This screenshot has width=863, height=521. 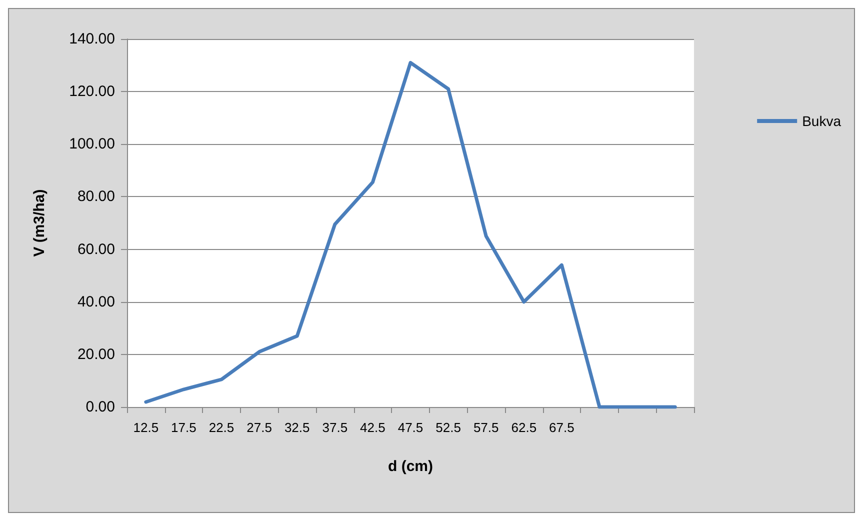 What do you see at coordinates (92, 144) in the screenshot?
I see `y-tick-label: 100.00` at bounding box center [92, 144].